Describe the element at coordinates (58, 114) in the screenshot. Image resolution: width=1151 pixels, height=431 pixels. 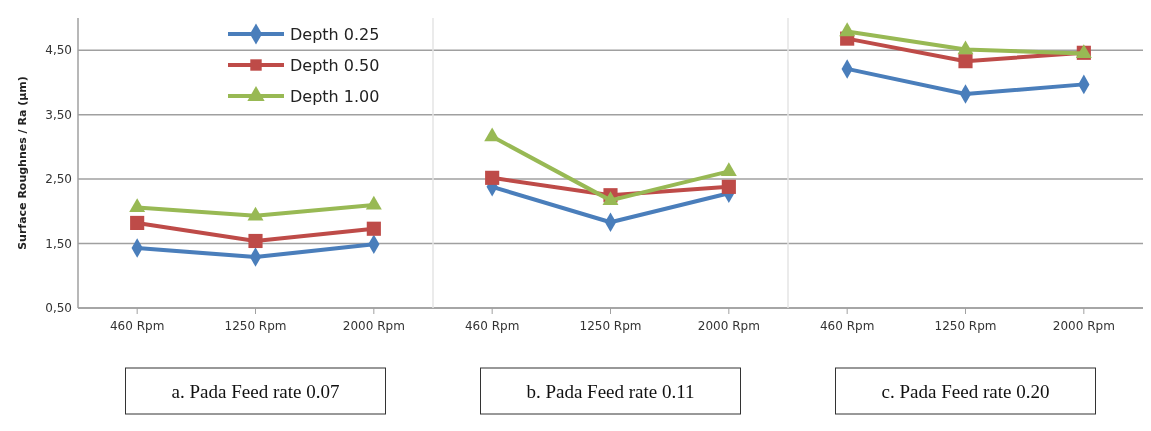
I see `y-tick-label: 3,50` at that location.